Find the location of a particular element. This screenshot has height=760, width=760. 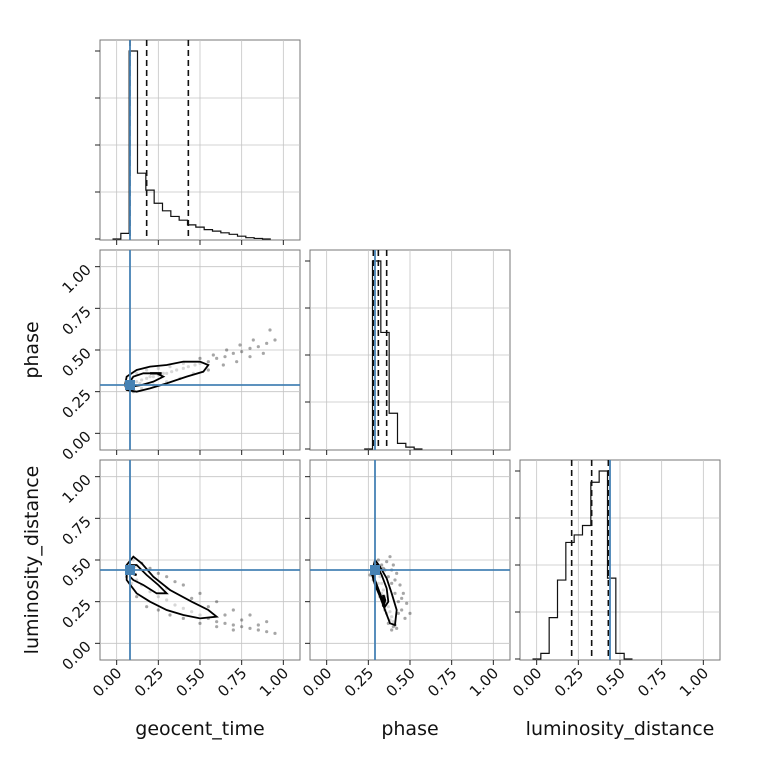

panel-hist-phase is located at coordinates (408, 352).